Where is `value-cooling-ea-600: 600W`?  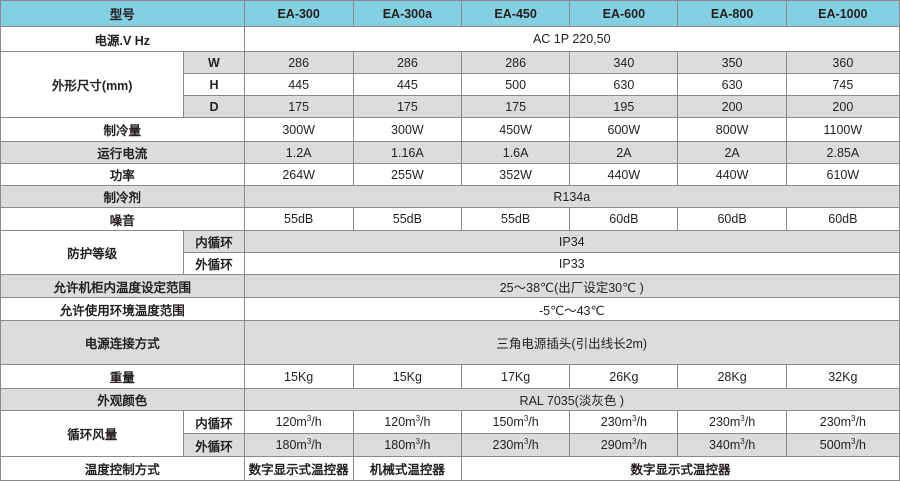 value-cooling-ea-600: 600W is located at coordinates (624, 129).